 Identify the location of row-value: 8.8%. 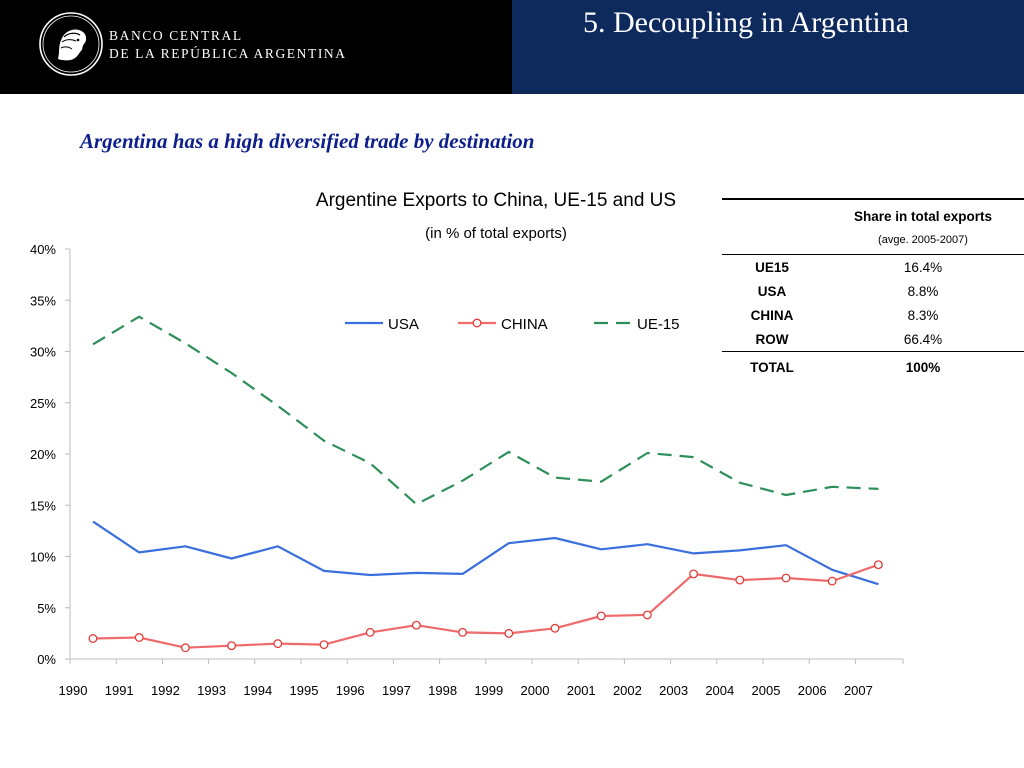
(923, 291).